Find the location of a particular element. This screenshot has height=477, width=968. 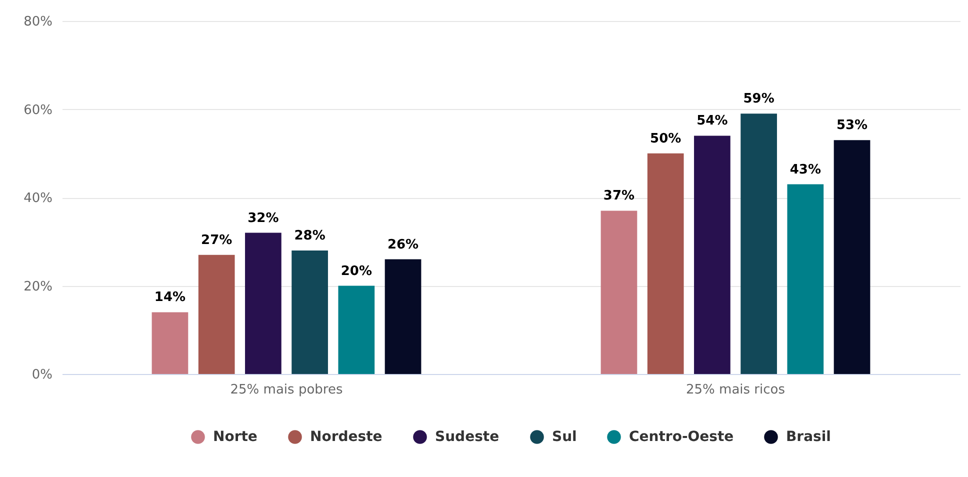

y-tick-label: 0% is located at coordinates (42, 375).